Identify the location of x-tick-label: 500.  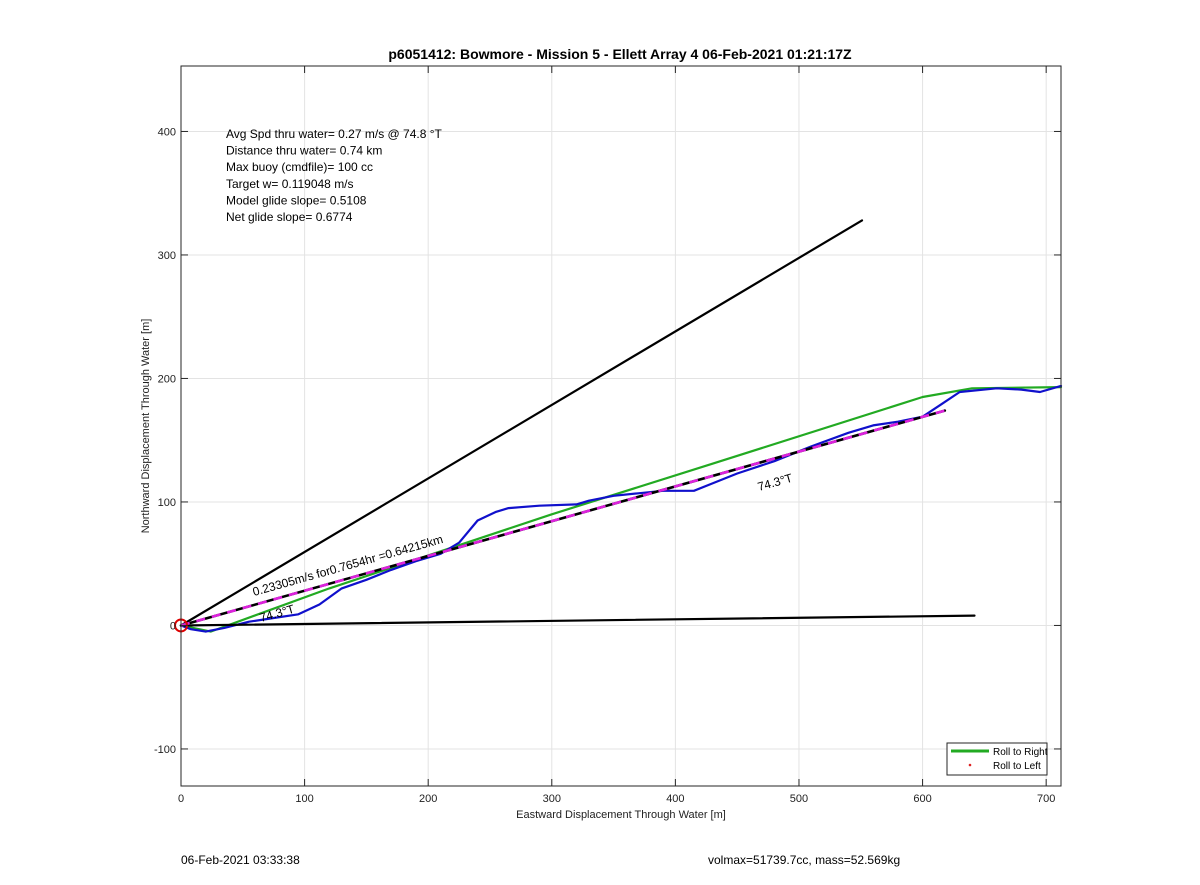
(799, 799).